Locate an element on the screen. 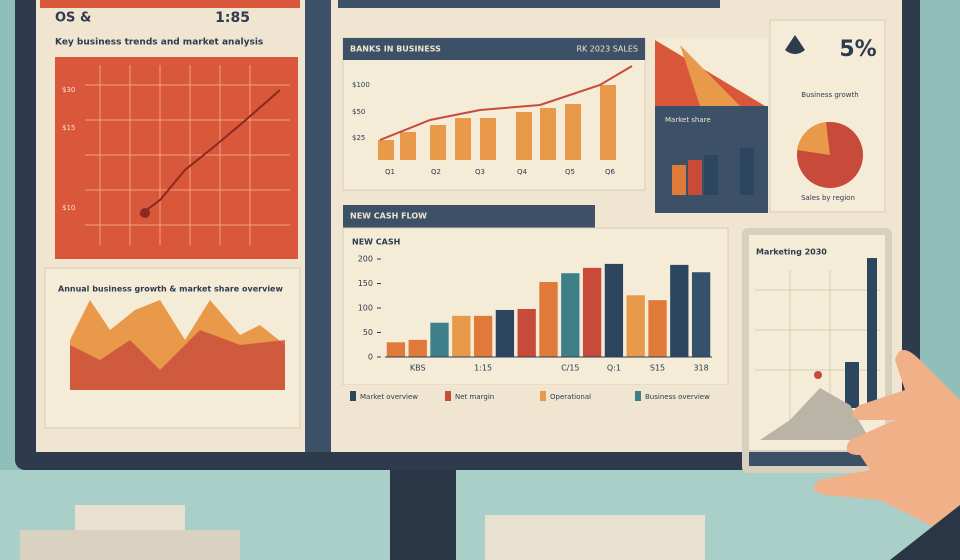 The height and width of the screenshot is (560, 960). x-label: Q1 is located at coordinates (390, 172).